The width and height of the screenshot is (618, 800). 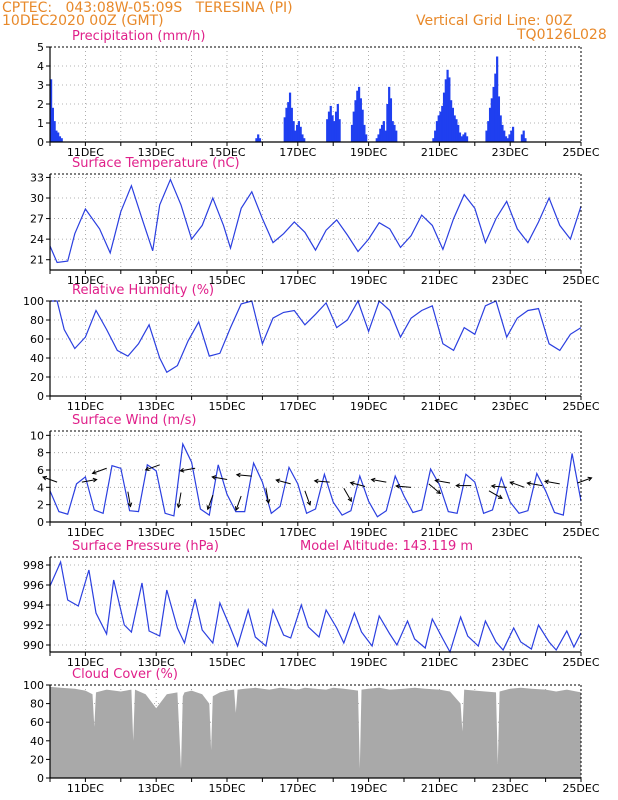 What do you see at coordinates (315, 732) in the screenshot?
I see `cloud-cover-area` at bounding box center [315, 732].